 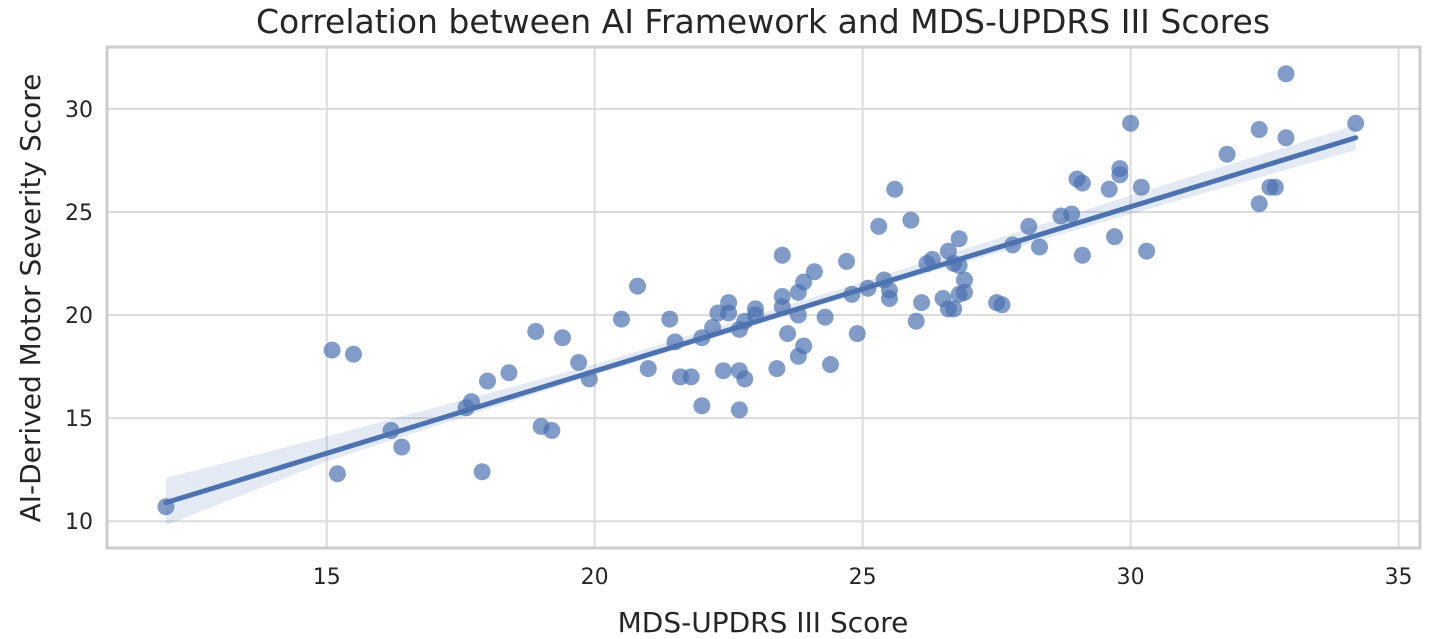 What do you see at coordinates (763, 622) in the screenshot?
I see `x-axis-label: MDS-UPDRS III Score` at bounding box center [763, 622].